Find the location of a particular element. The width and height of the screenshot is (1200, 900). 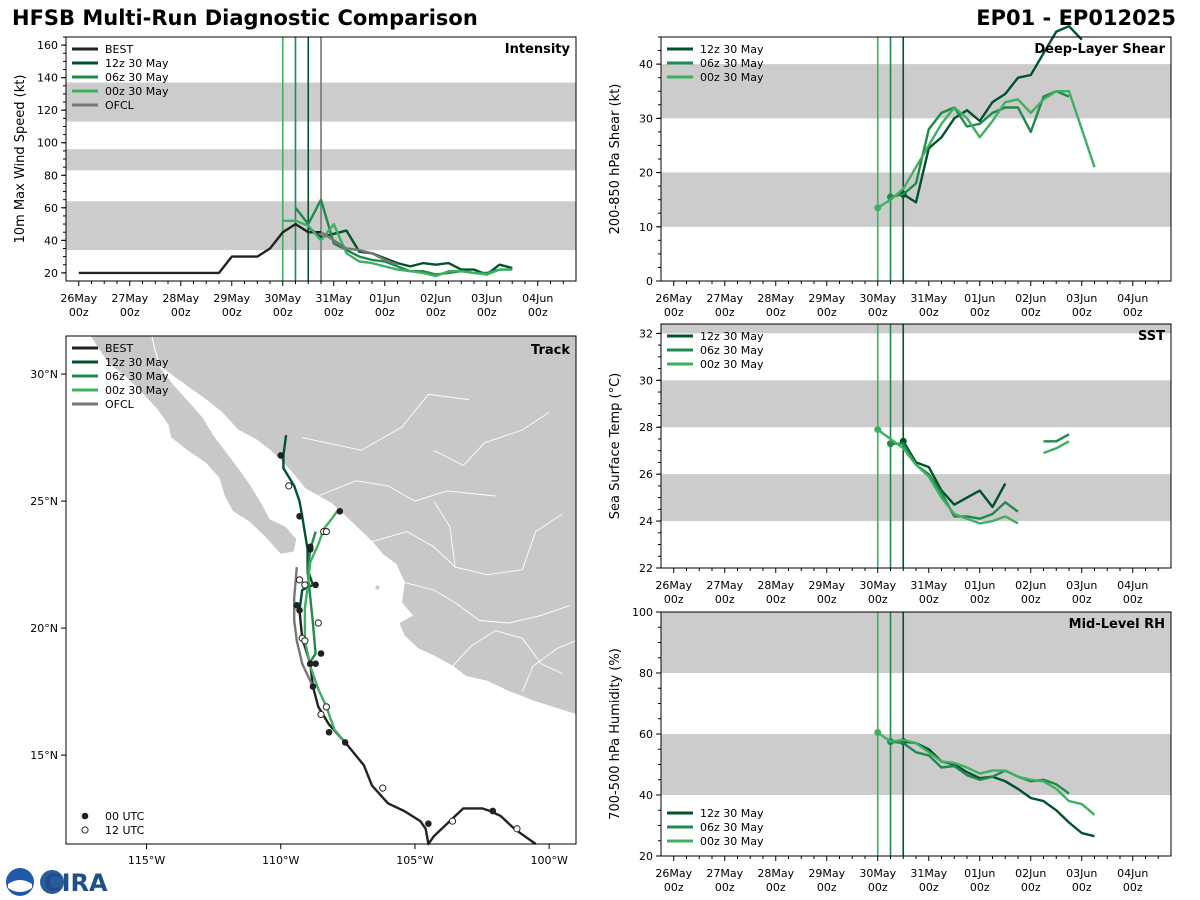

shear-band is located at coordinates (916, 91).